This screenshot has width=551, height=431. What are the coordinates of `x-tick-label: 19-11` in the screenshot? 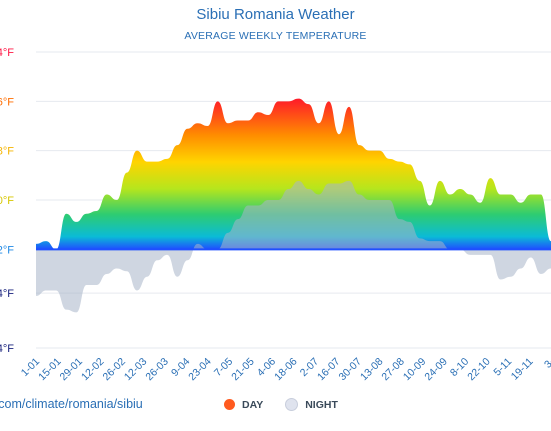 It's located at (522, 369).